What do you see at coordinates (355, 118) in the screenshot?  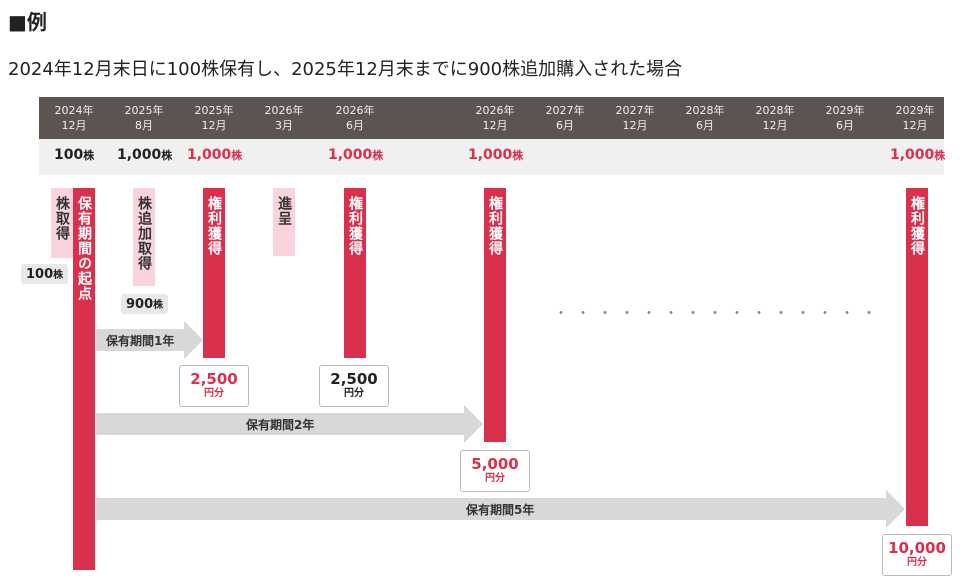 I see `period-label: 2026年 6月` at bounding box center [355, 118].